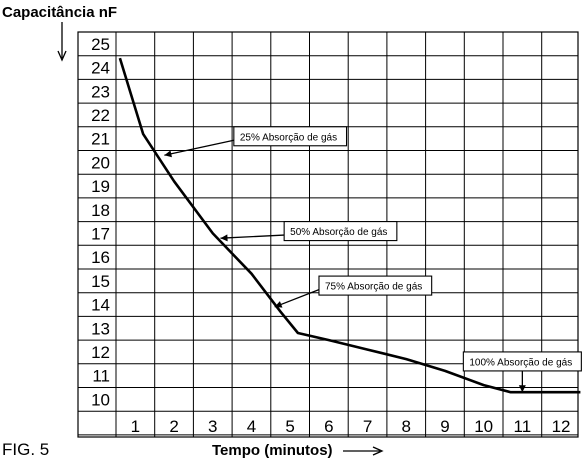 The image size is (586, 461). What do you see at coordinates (100, 222) in the screenshot?
I see `y-tick-labels: 10 11 12 13 14 15 16 17 18 19 20 21 22 23 24 25` at bounding box center [100, 222].